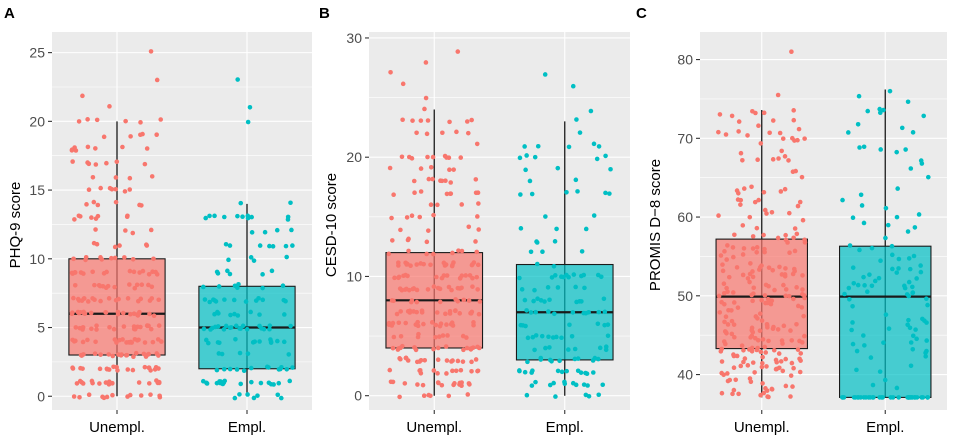  Describe the element at coordinates (37, 259) in the screenshot. I see `panel-a-y-tick-label: 10` at that location.